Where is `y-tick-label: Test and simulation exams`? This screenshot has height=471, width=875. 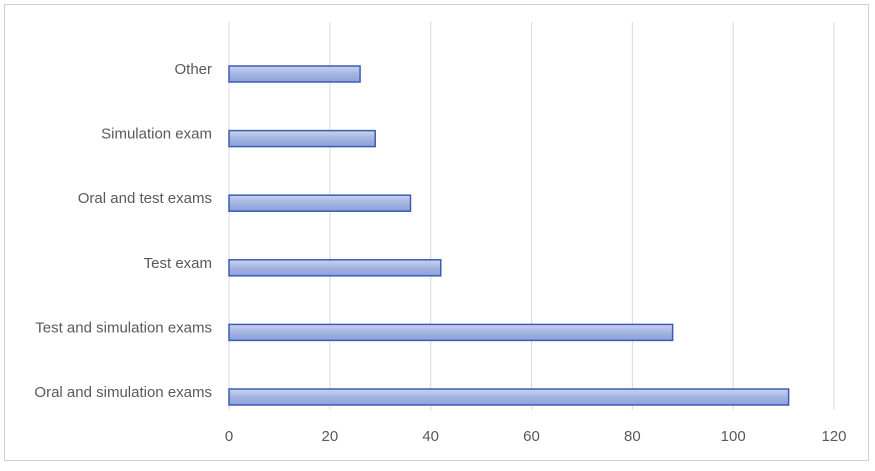 y-tick-label: Test and simulation exams is located at coordinates (123, 327).